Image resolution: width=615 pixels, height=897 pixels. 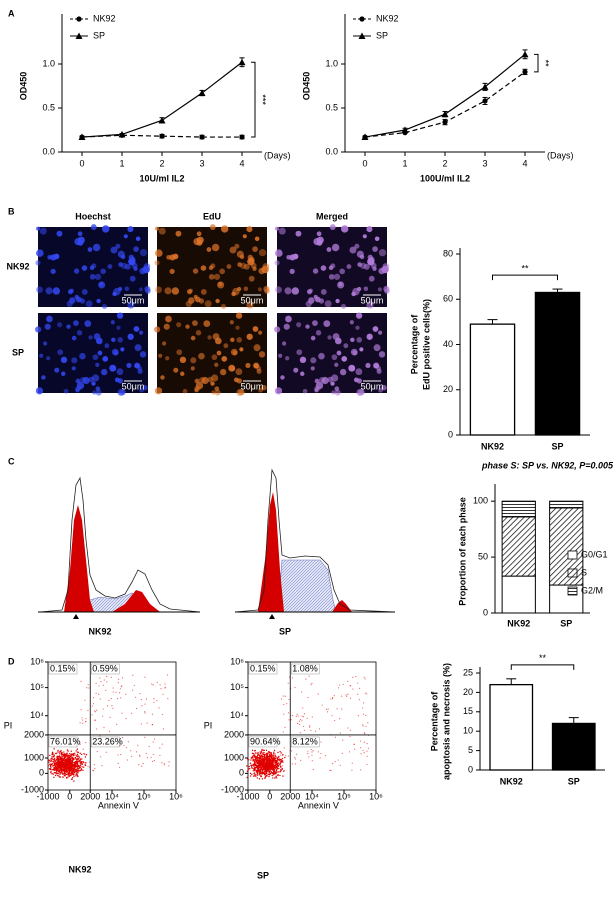 What do you see at coordinates (468, 731) in the screenshot?
I see `y-tick-label: 10` at bounding box center [468, 731].